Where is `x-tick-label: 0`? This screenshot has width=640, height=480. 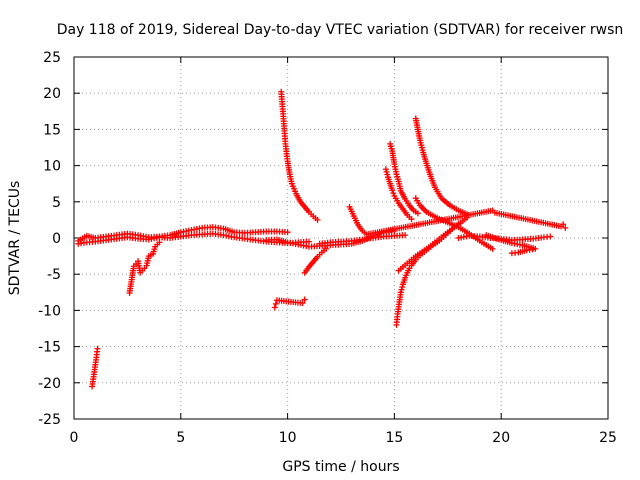 x-tick-label: 0 is located at coordinates (74, 438).